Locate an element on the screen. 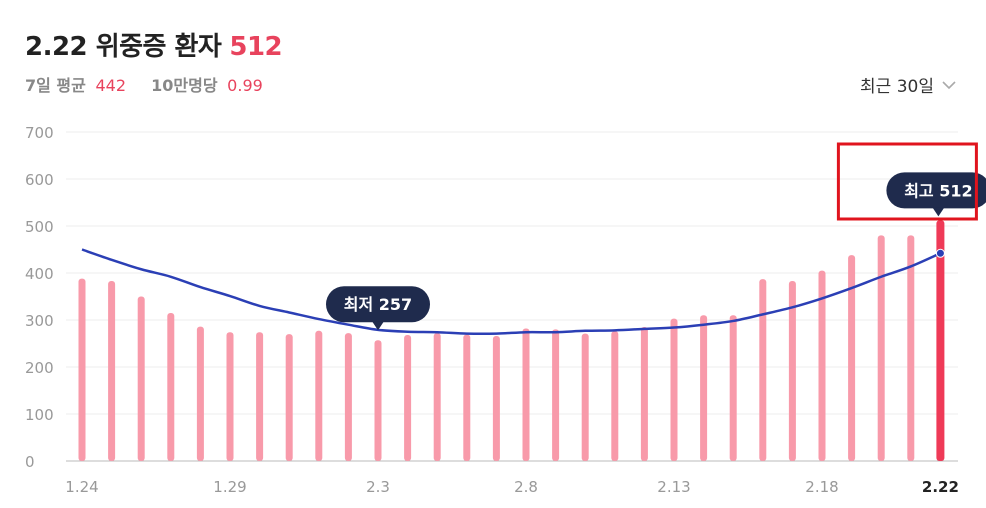  min-tooltip-pointer is located at coordinates (378, 326).